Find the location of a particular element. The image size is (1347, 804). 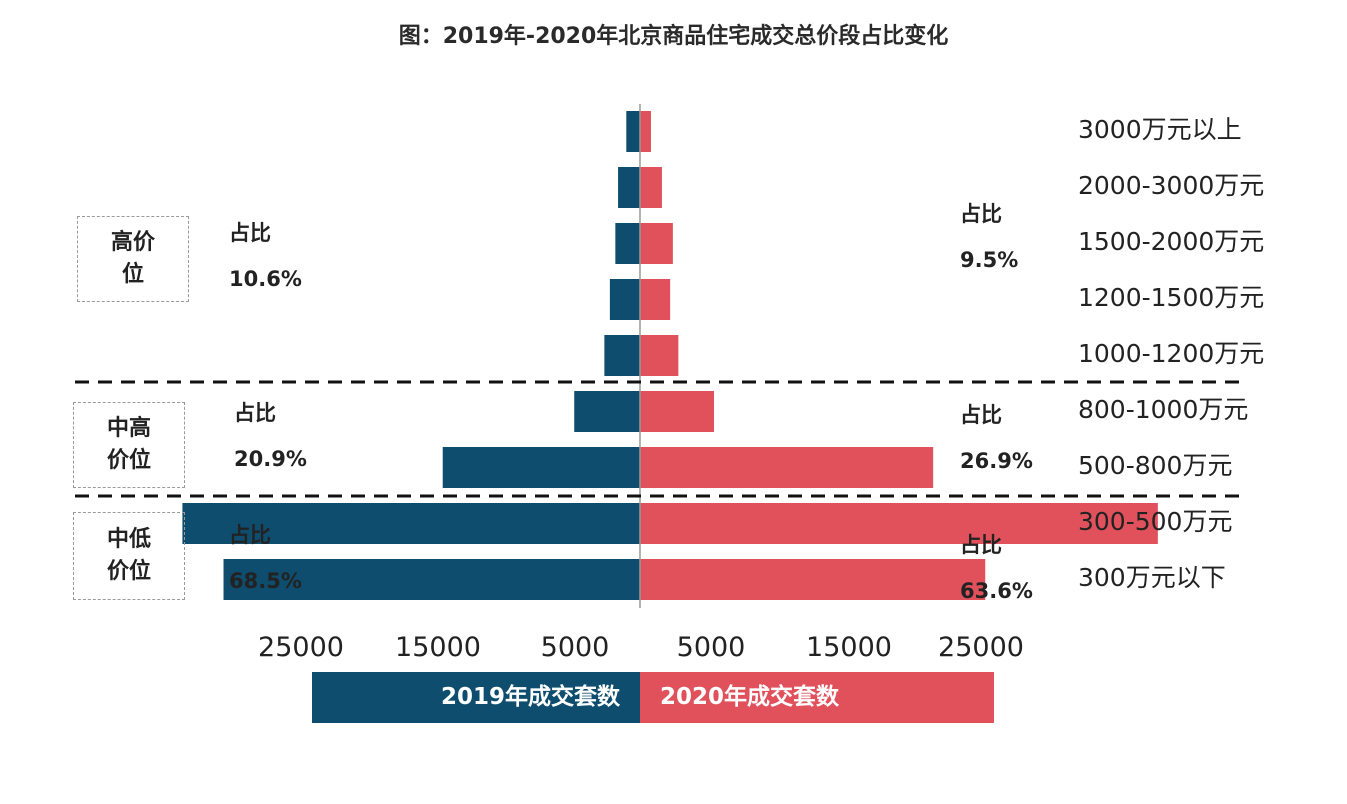

category-label: 300-500万元 is located at coordinates (1155, 521).